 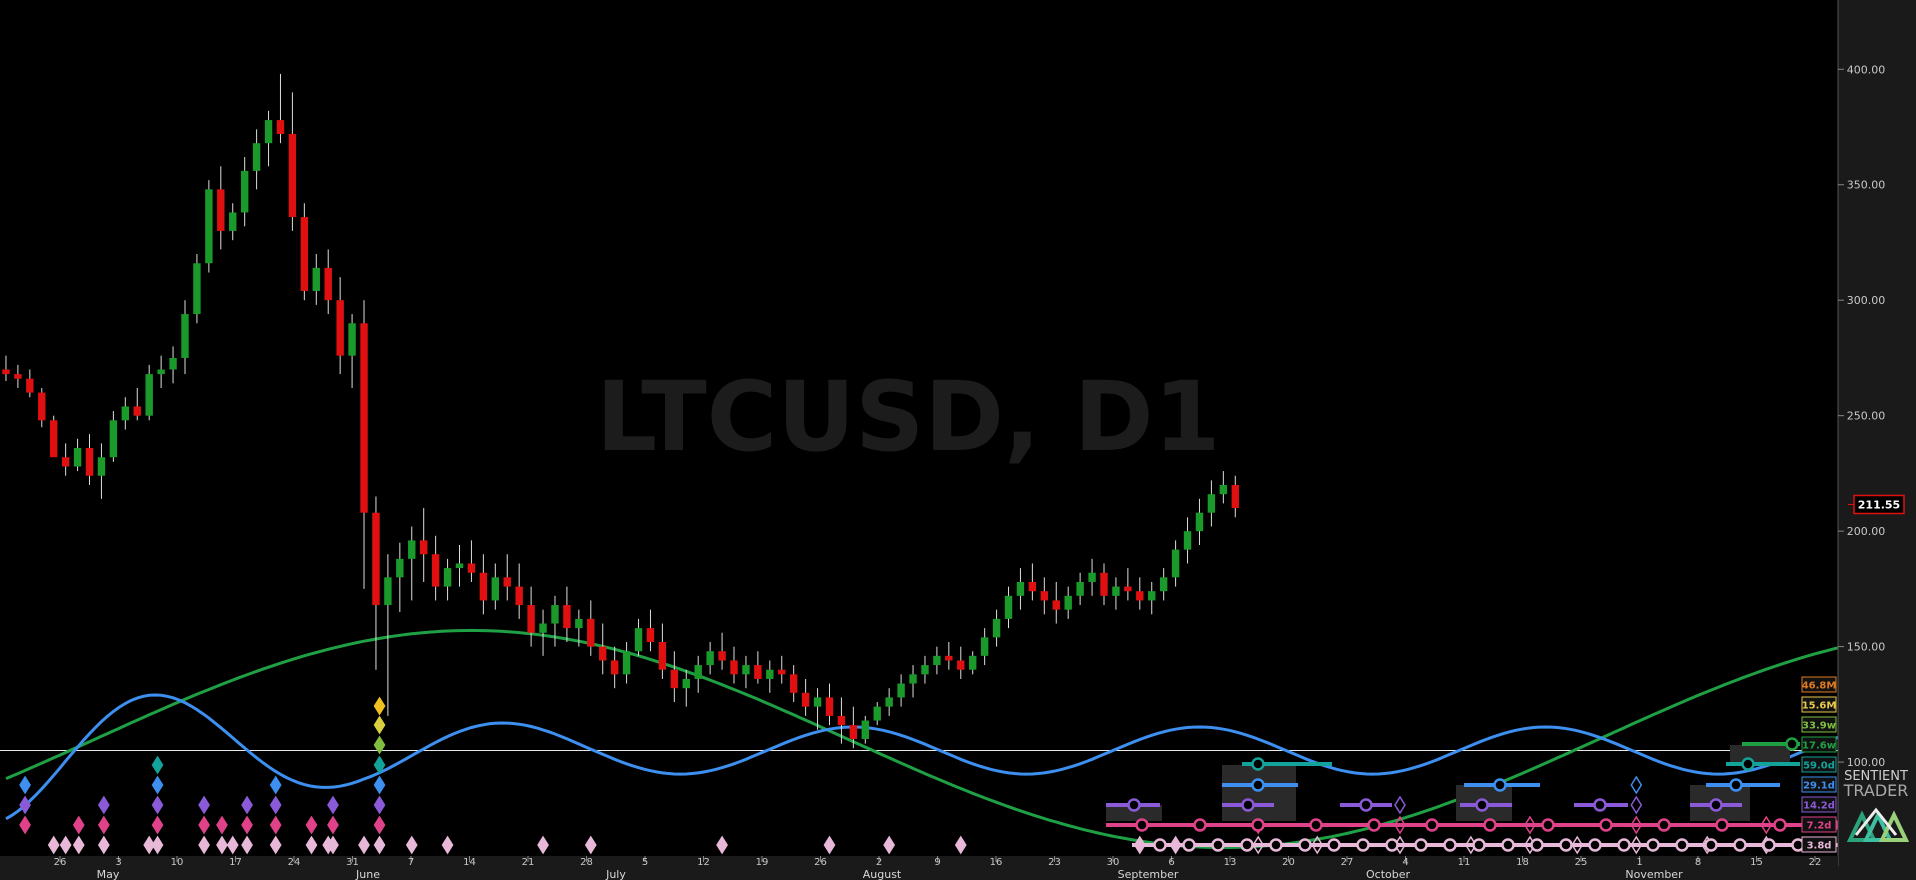 I want to click on x-month-label: August, so click(x=882, y=874).